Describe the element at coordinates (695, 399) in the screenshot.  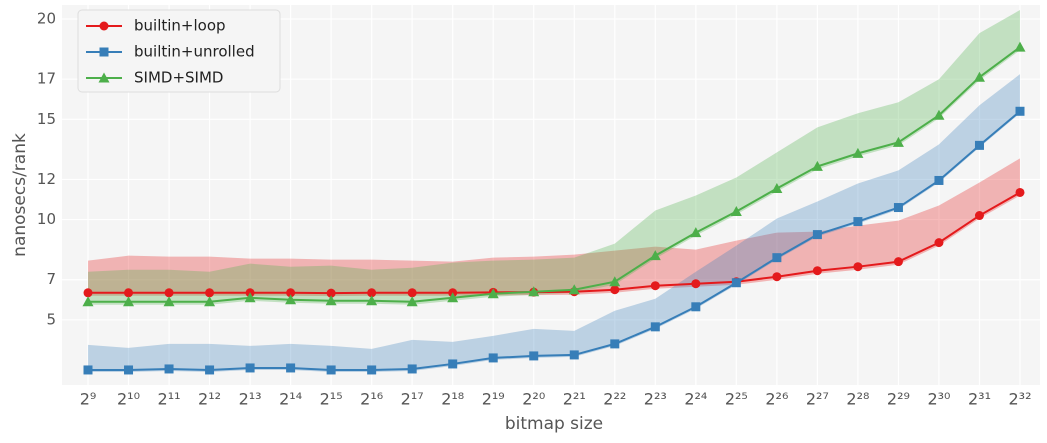
I see `x-tick-label: 2²⁴` at that location.